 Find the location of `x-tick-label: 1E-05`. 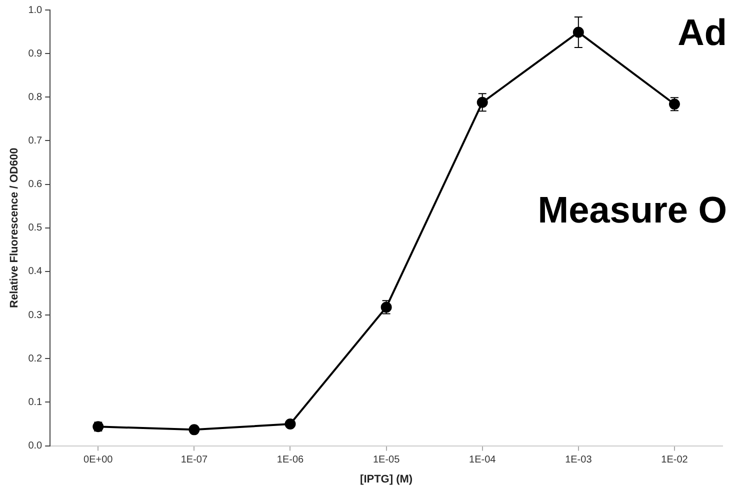

x-tick-label: 1E-05 is located at coordinates (386, 460).